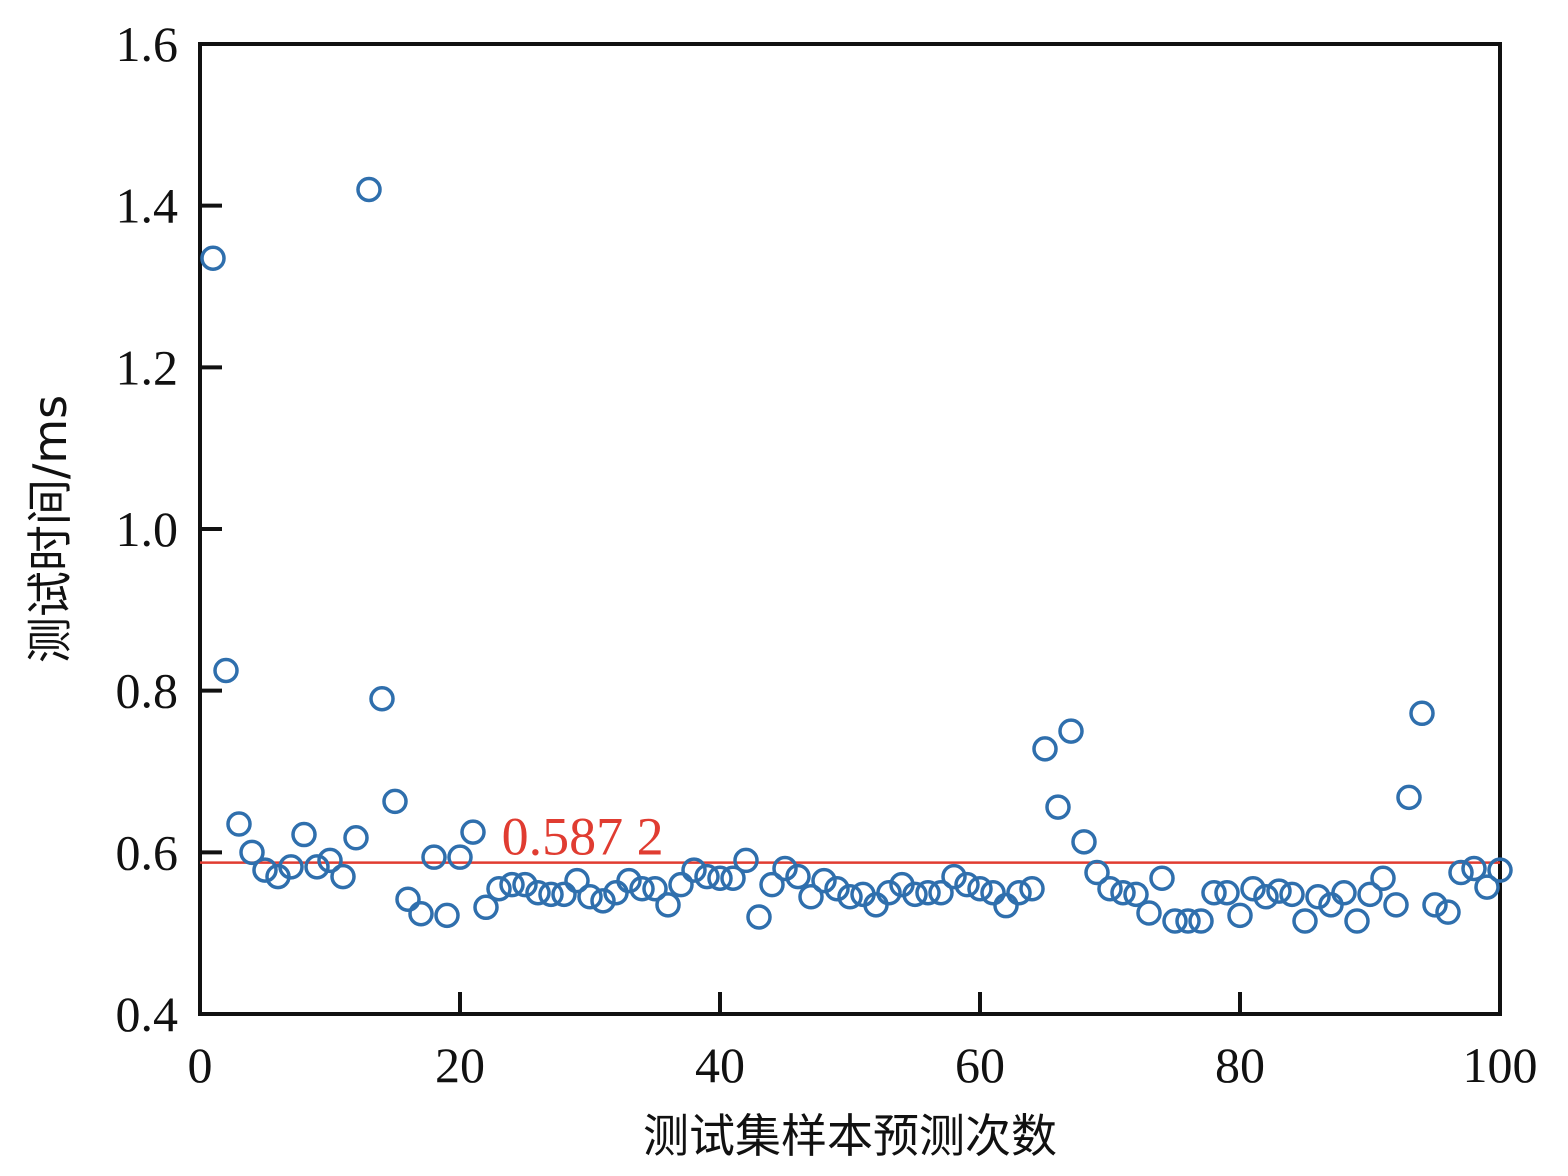 The height and width of the screenshot is (1176, 1568). I want to click on x-tick-label: 40, so click(720, 1065).